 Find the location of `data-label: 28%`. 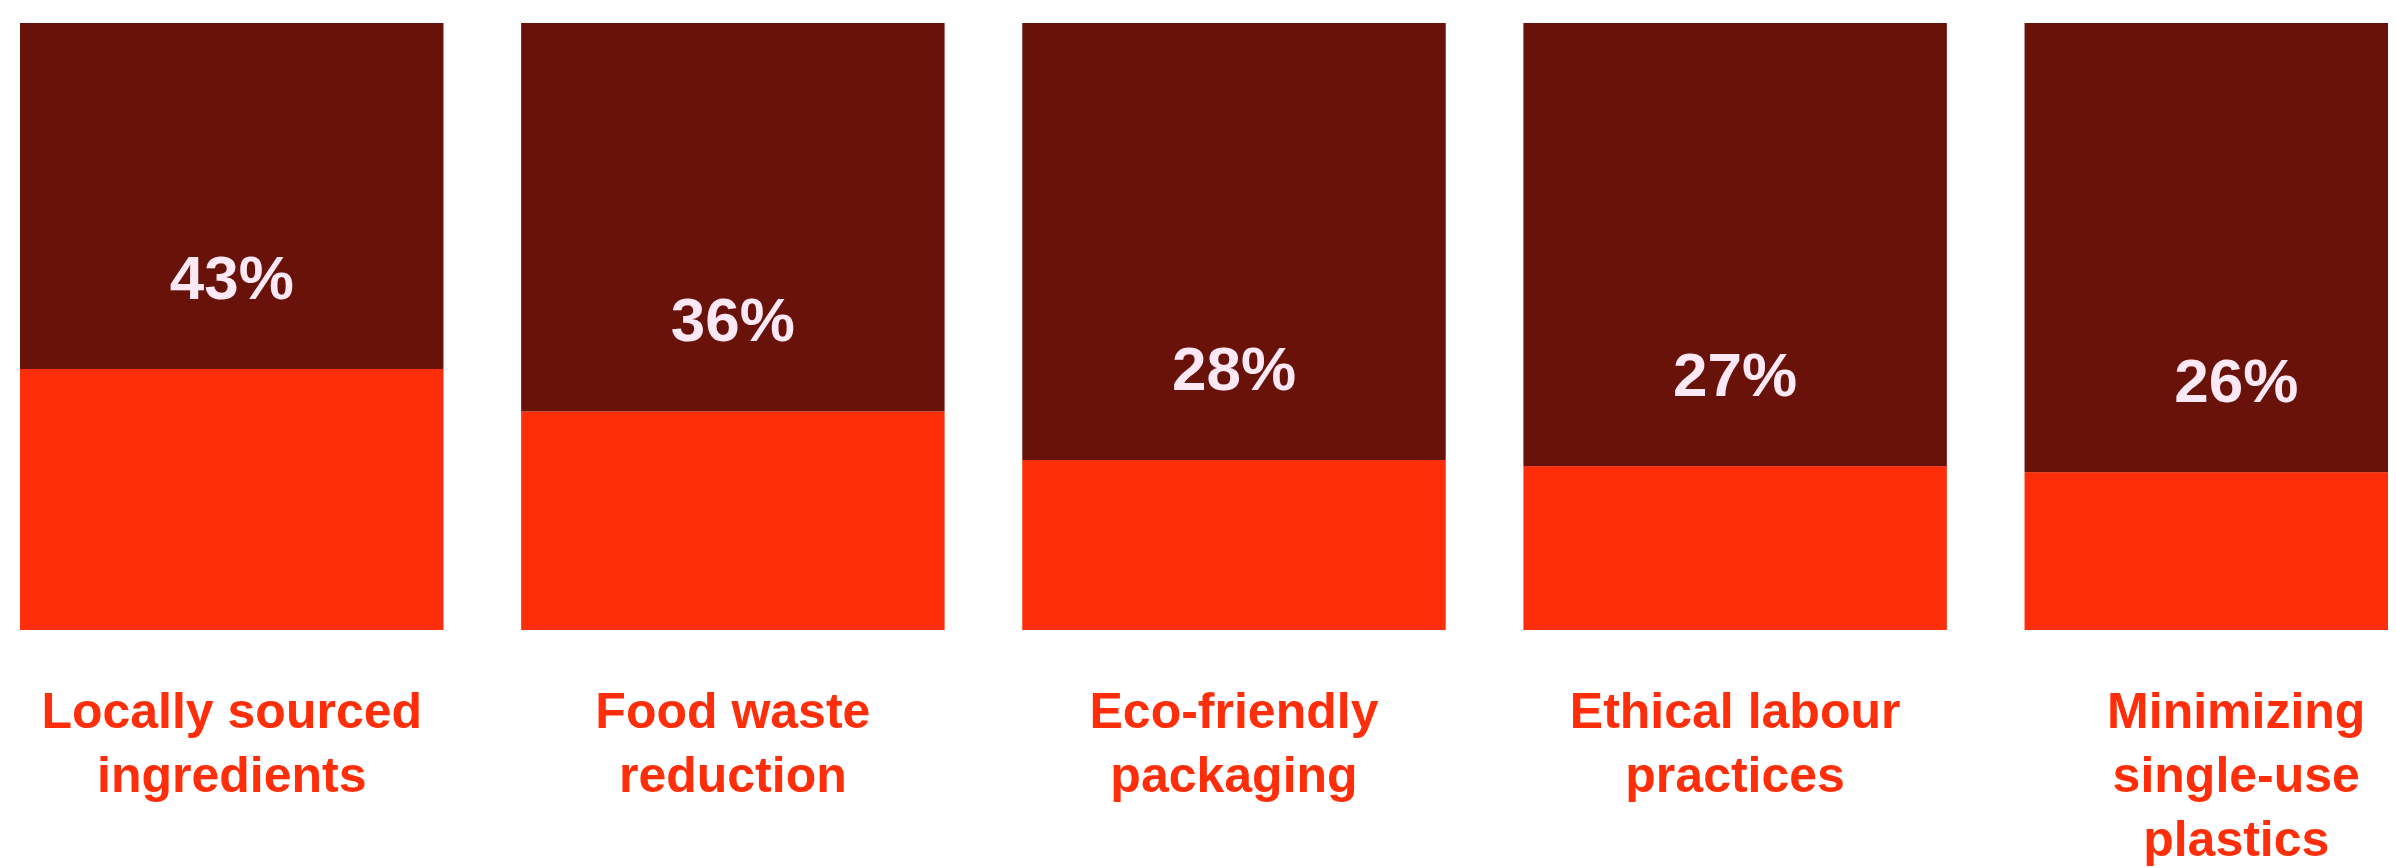

data-label: 28% is located at coordinates (1234, 369).